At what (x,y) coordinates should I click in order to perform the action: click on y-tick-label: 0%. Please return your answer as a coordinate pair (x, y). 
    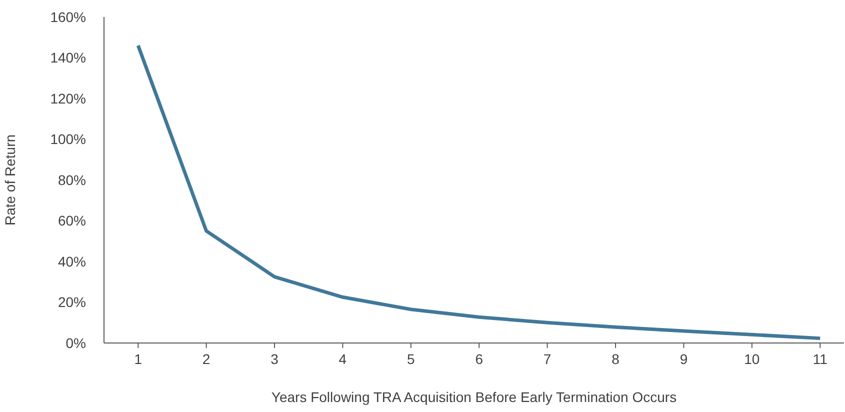
    Looking at the image, I should click on (76, 342).